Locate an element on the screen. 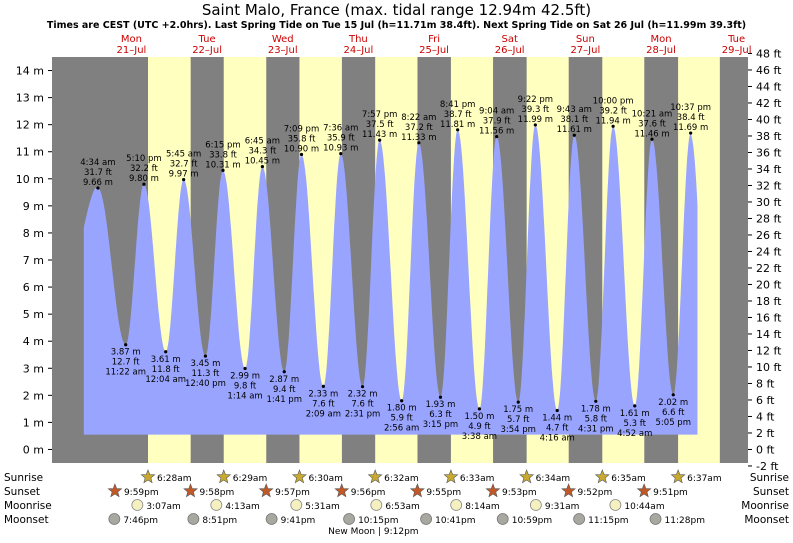 The width and height of the screenshot is (793, 543). y-tick-label-right: 46 ft is located at coordinates (769, 70).